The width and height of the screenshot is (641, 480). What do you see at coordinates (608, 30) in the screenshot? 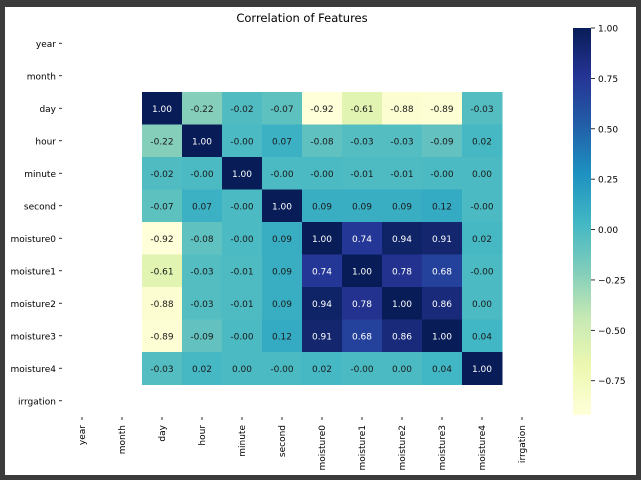
I see `colorbar-tick-label: 1.00` at bounding box center [608, 30].